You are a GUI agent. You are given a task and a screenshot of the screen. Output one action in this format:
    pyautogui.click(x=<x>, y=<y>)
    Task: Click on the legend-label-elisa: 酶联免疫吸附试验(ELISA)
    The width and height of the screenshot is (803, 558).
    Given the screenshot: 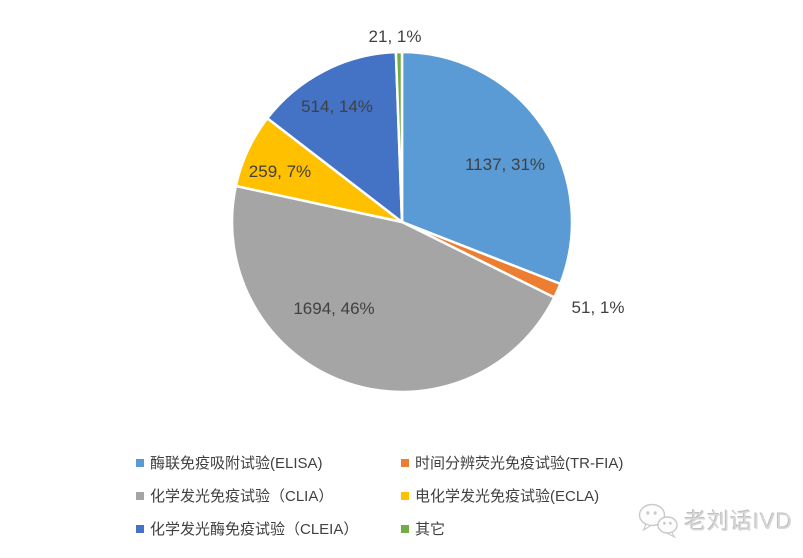 What is the action you would take?
    pyautogui.click(x=236, y=463)
    